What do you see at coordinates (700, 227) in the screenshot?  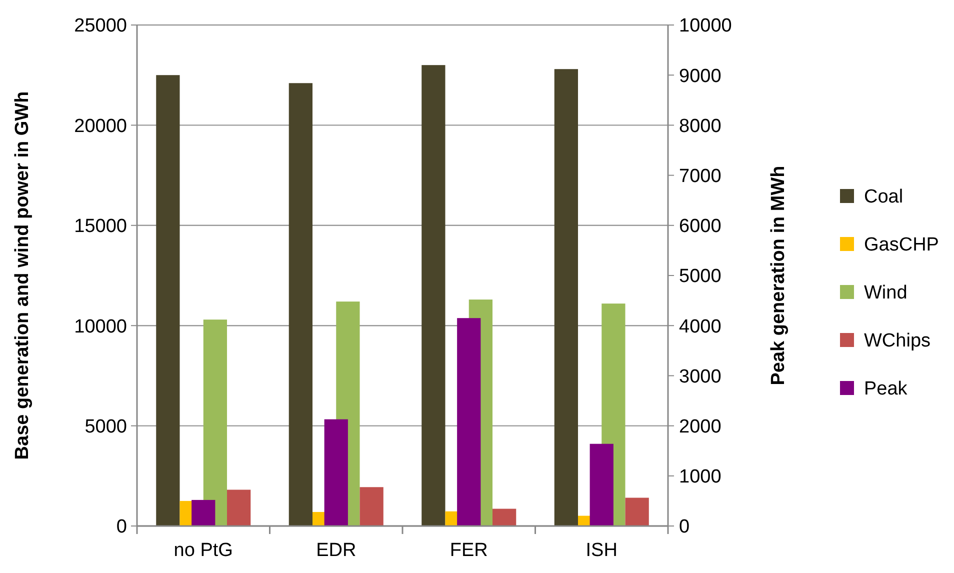 I see `y2-tick-label: 6000` at bounding box center [700, 227].